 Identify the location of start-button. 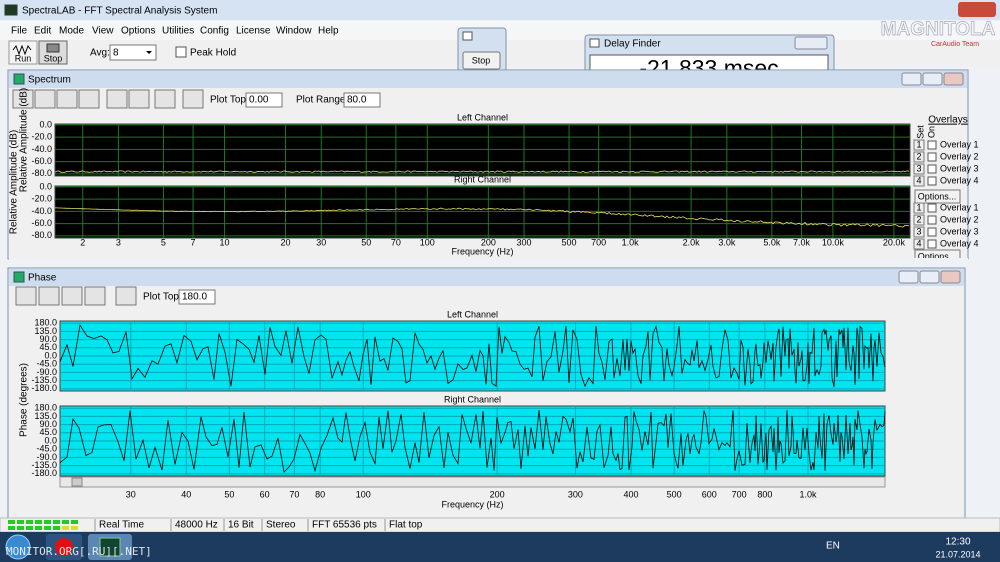
(18, 547).